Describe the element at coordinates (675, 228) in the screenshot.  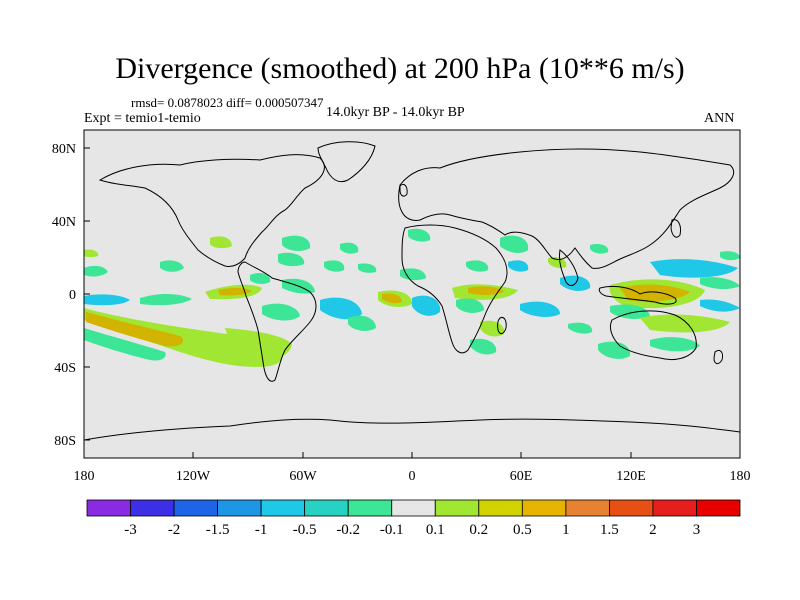
I see `coastline-japan` at that location.